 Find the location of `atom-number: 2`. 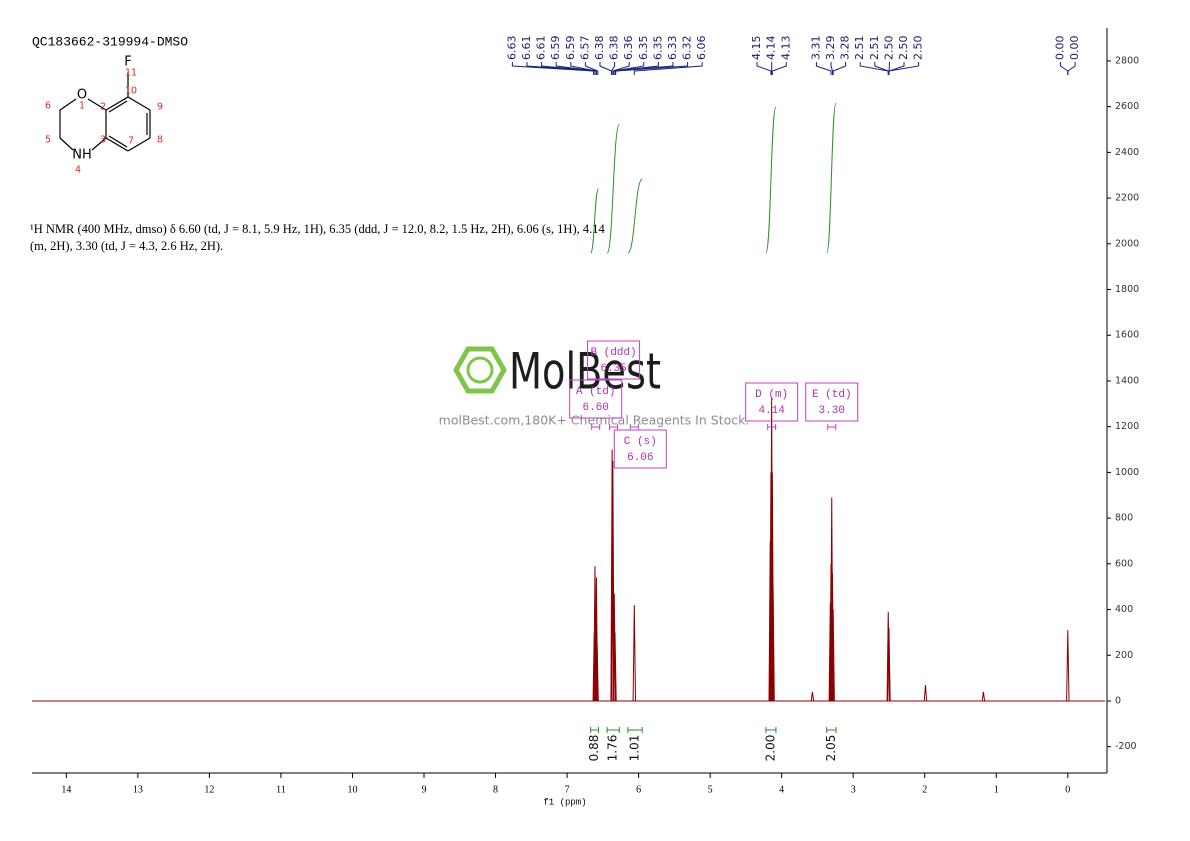

atom-number: 2 is located at coordinates (103, 107).